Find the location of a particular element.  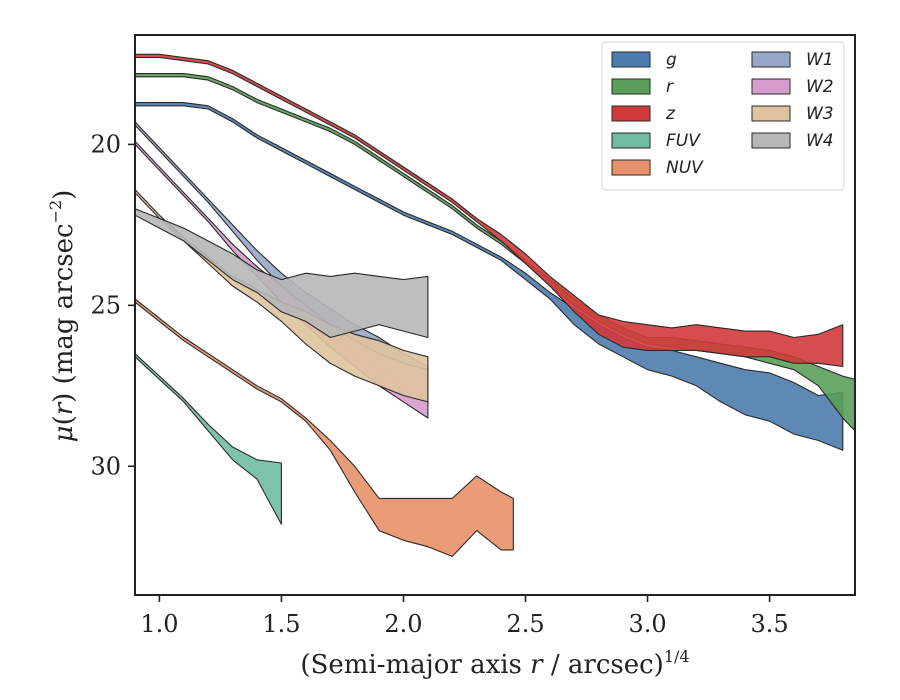

legend-swatch-w3 is located at coordinates (771, 113).